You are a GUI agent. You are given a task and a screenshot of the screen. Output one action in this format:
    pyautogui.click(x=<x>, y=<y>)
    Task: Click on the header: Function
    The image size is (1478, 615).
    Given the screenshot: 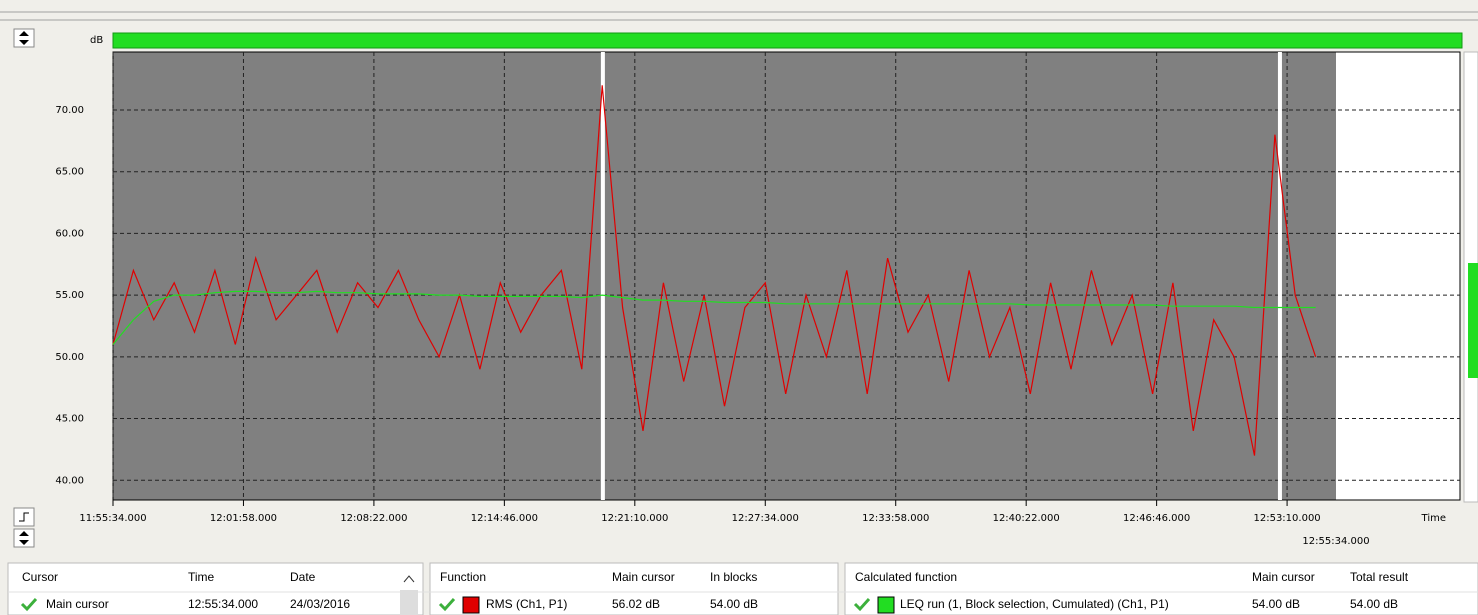 What is the action you would take?
    pyautogui.click(x=463, y=577)
    